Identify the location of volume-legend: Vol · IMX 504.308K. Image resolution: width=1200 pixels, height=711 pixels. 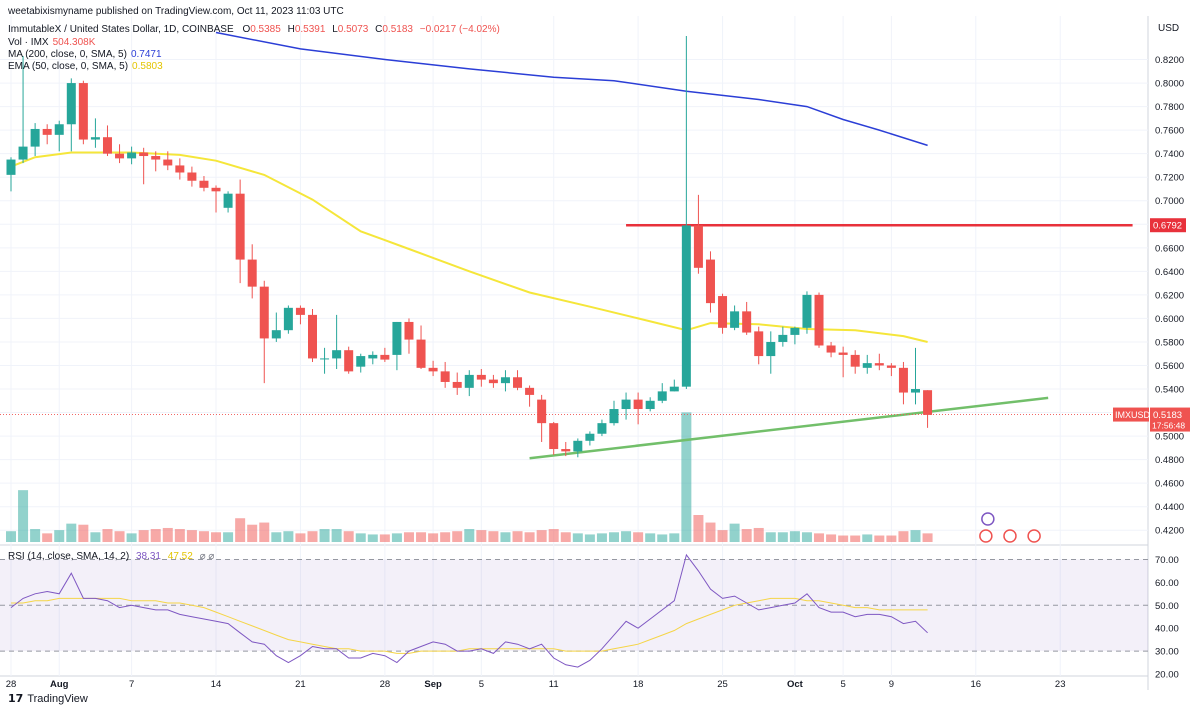
(52, 42).